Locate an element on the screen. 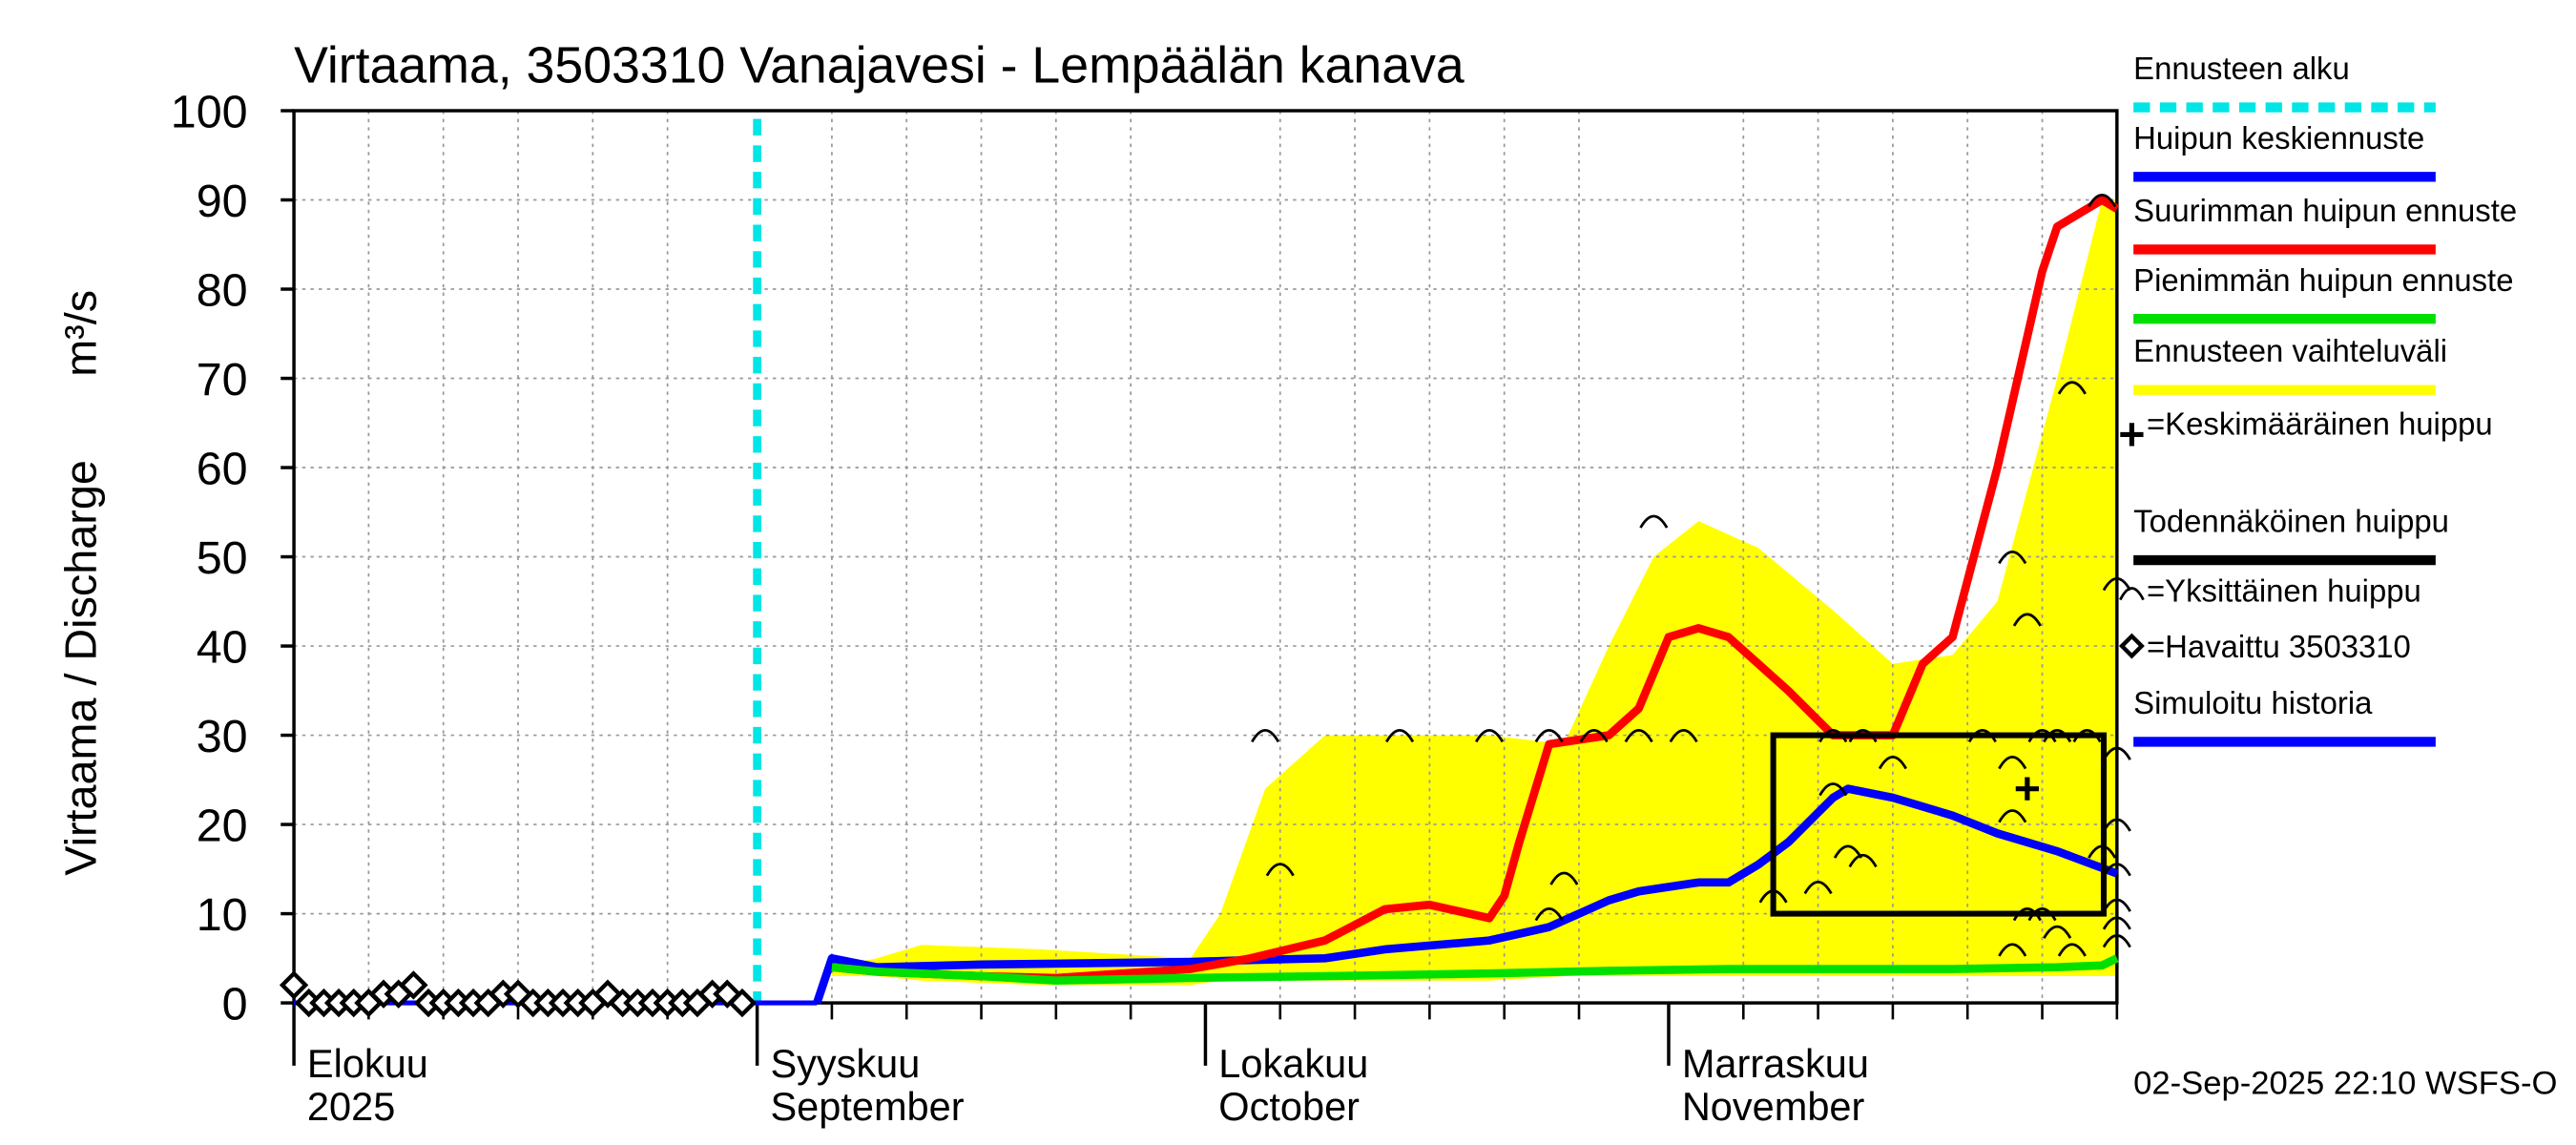 The height and width of the screenshot is (1145, 2576). y-tick-label: 80 is located at coordinates (222, 290).